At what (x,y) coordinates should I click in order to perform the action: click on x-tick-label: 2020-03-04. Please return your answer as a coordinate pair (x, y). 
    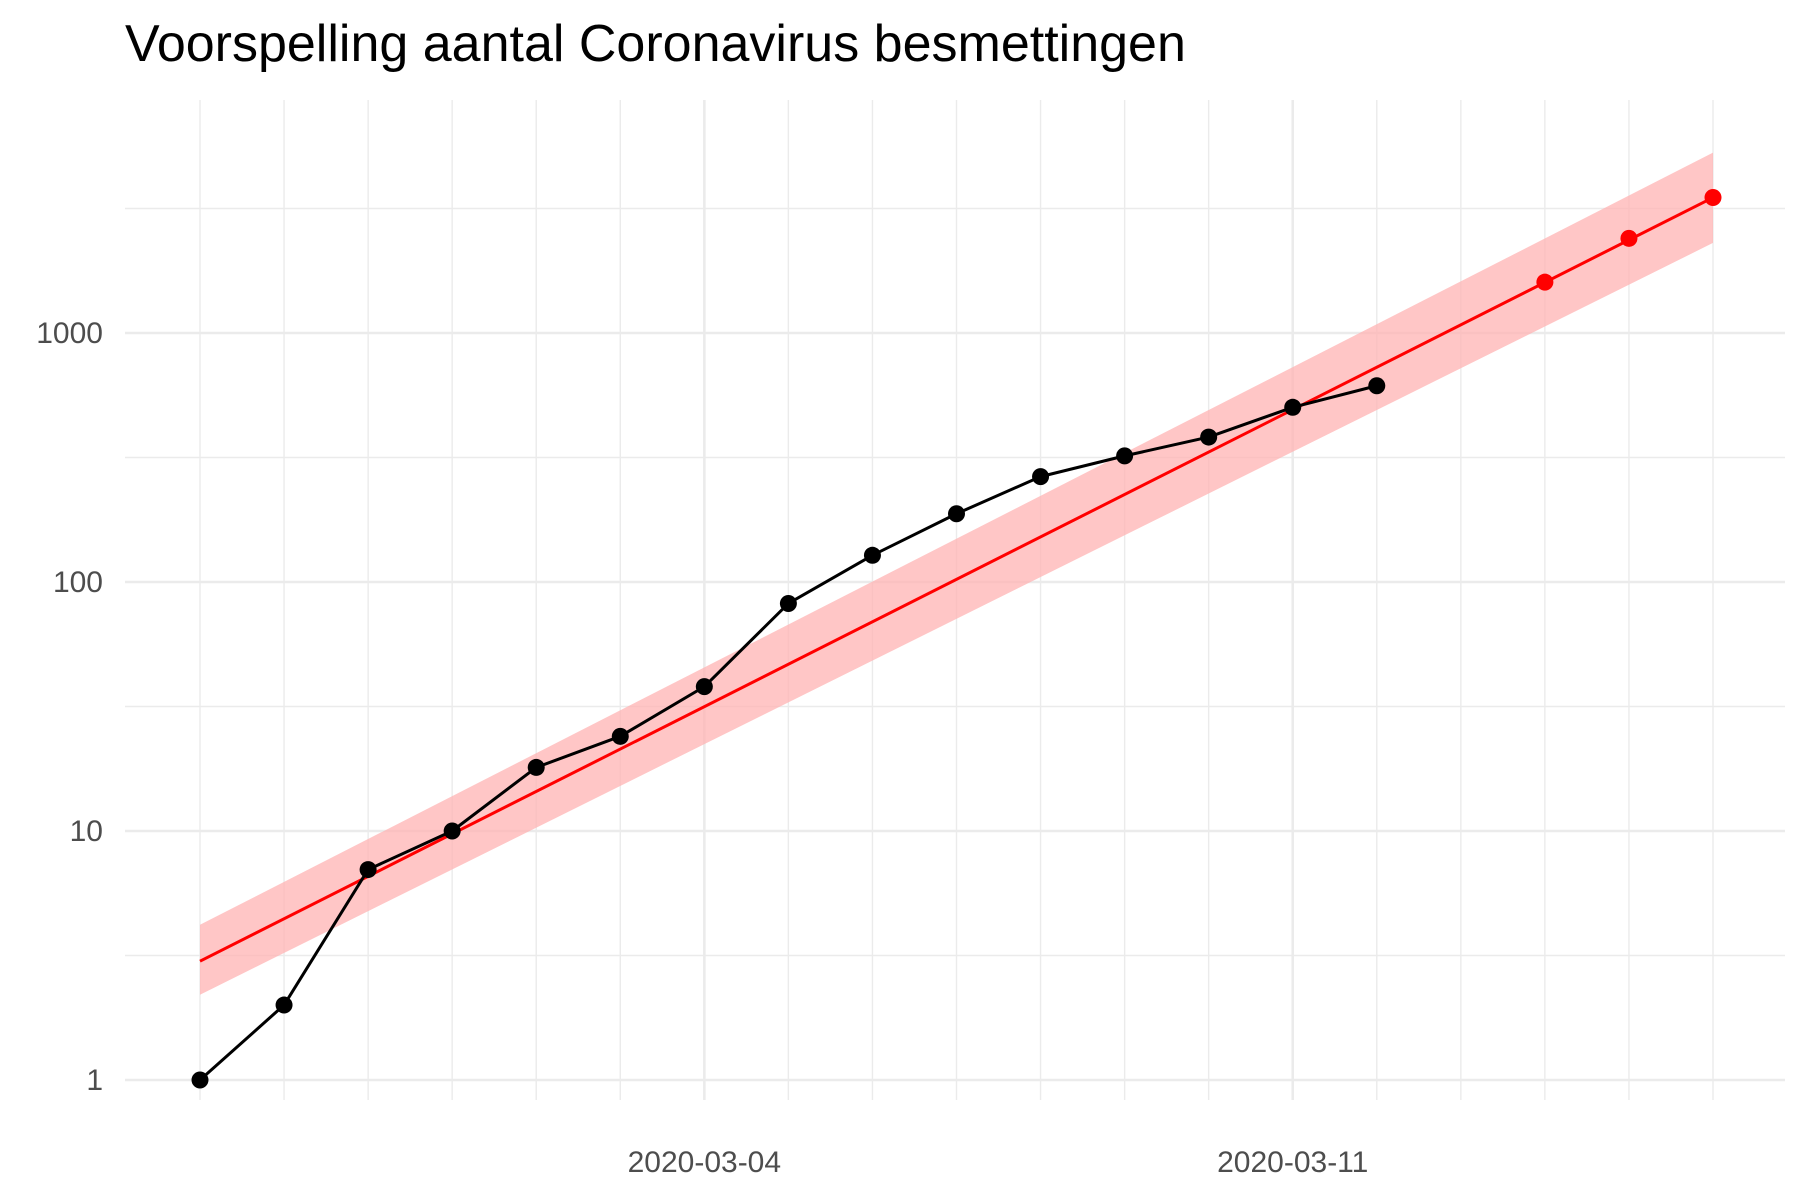
    Looking at the image, I should click on (704, 1162).